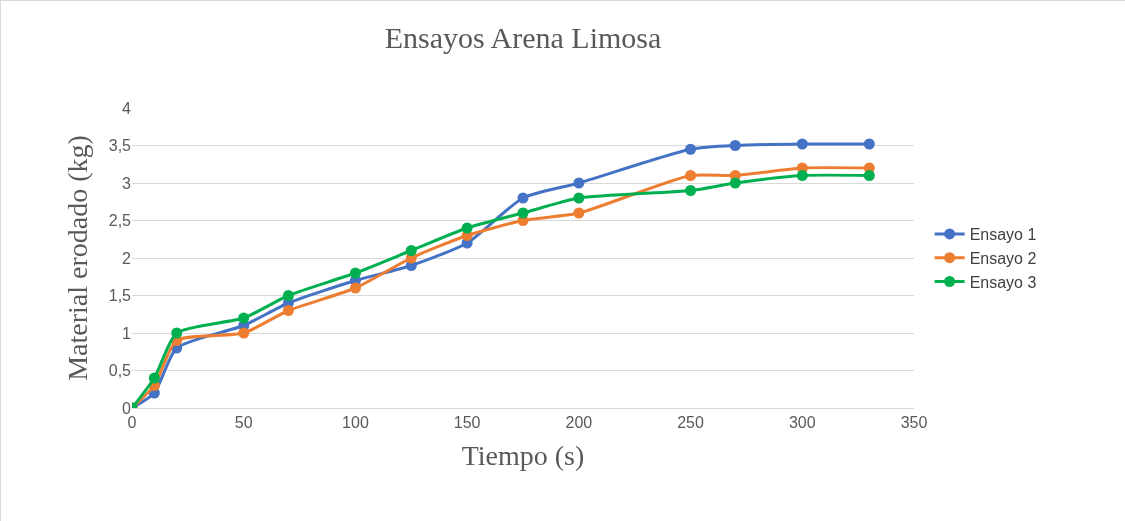 This screenshot has height=521, width=1125. Describe the element at coordinates (355, 423) in the screenshot. I see `x-tick-label: 100` at that location.